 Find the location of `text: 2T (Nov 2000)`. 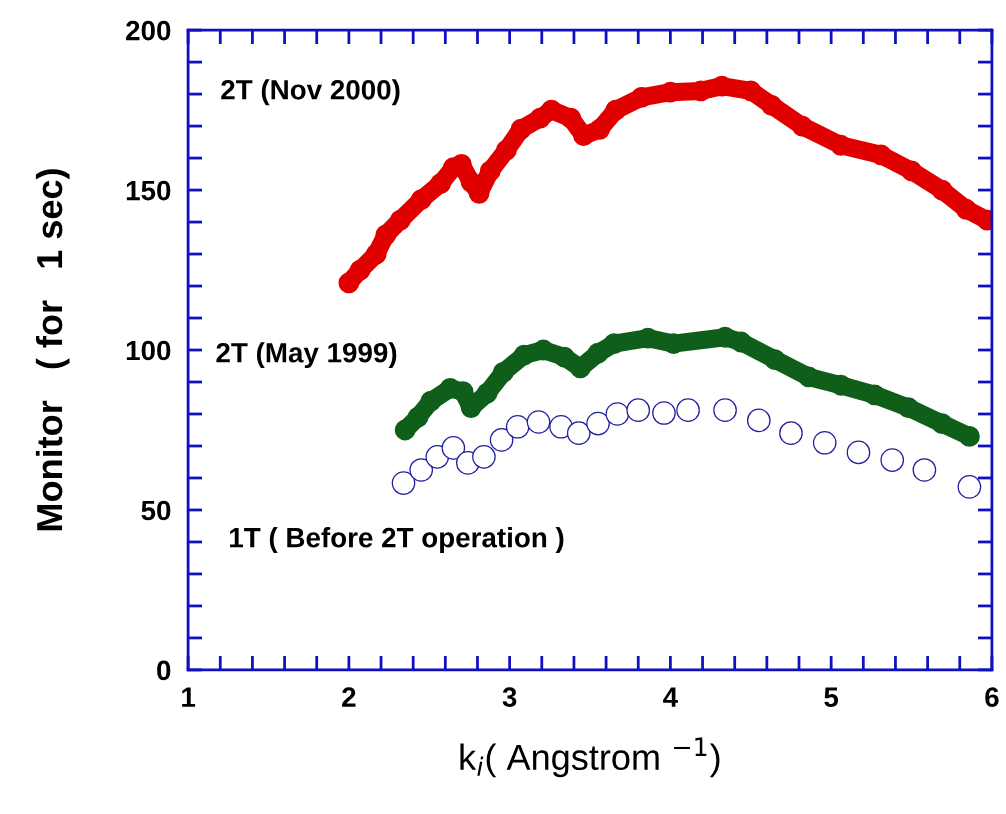

text: 2T (Nov 2000) is located at coordinates (310, 92).